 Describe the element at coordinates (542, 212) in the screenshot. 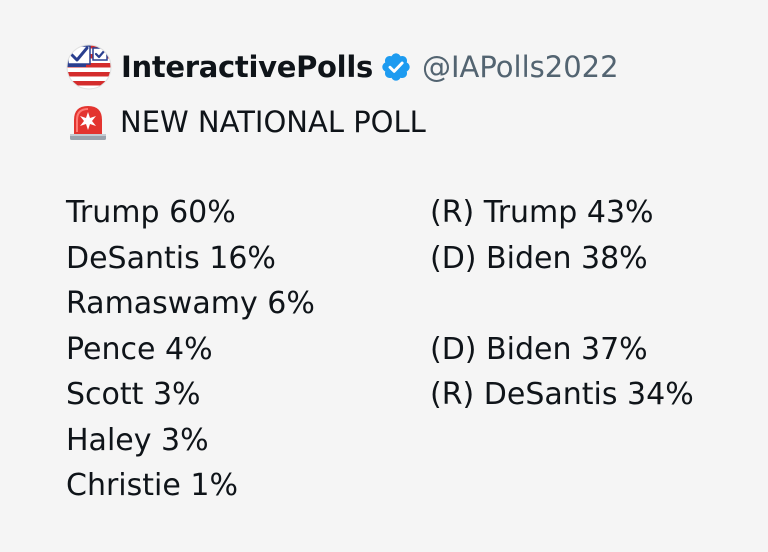

I see `list-item: (R) Trump 43%` at that location.